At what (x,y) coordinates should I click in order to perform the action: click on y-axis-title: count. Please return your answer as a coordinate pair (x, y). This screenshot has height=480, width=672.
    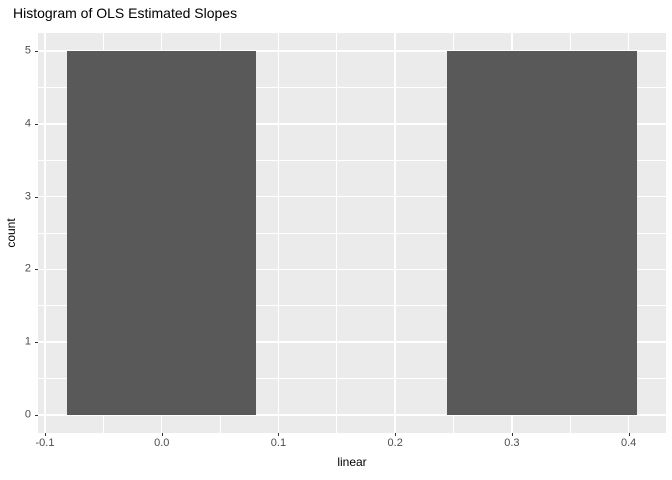
    Looking at the image, I should click on (11, 233).